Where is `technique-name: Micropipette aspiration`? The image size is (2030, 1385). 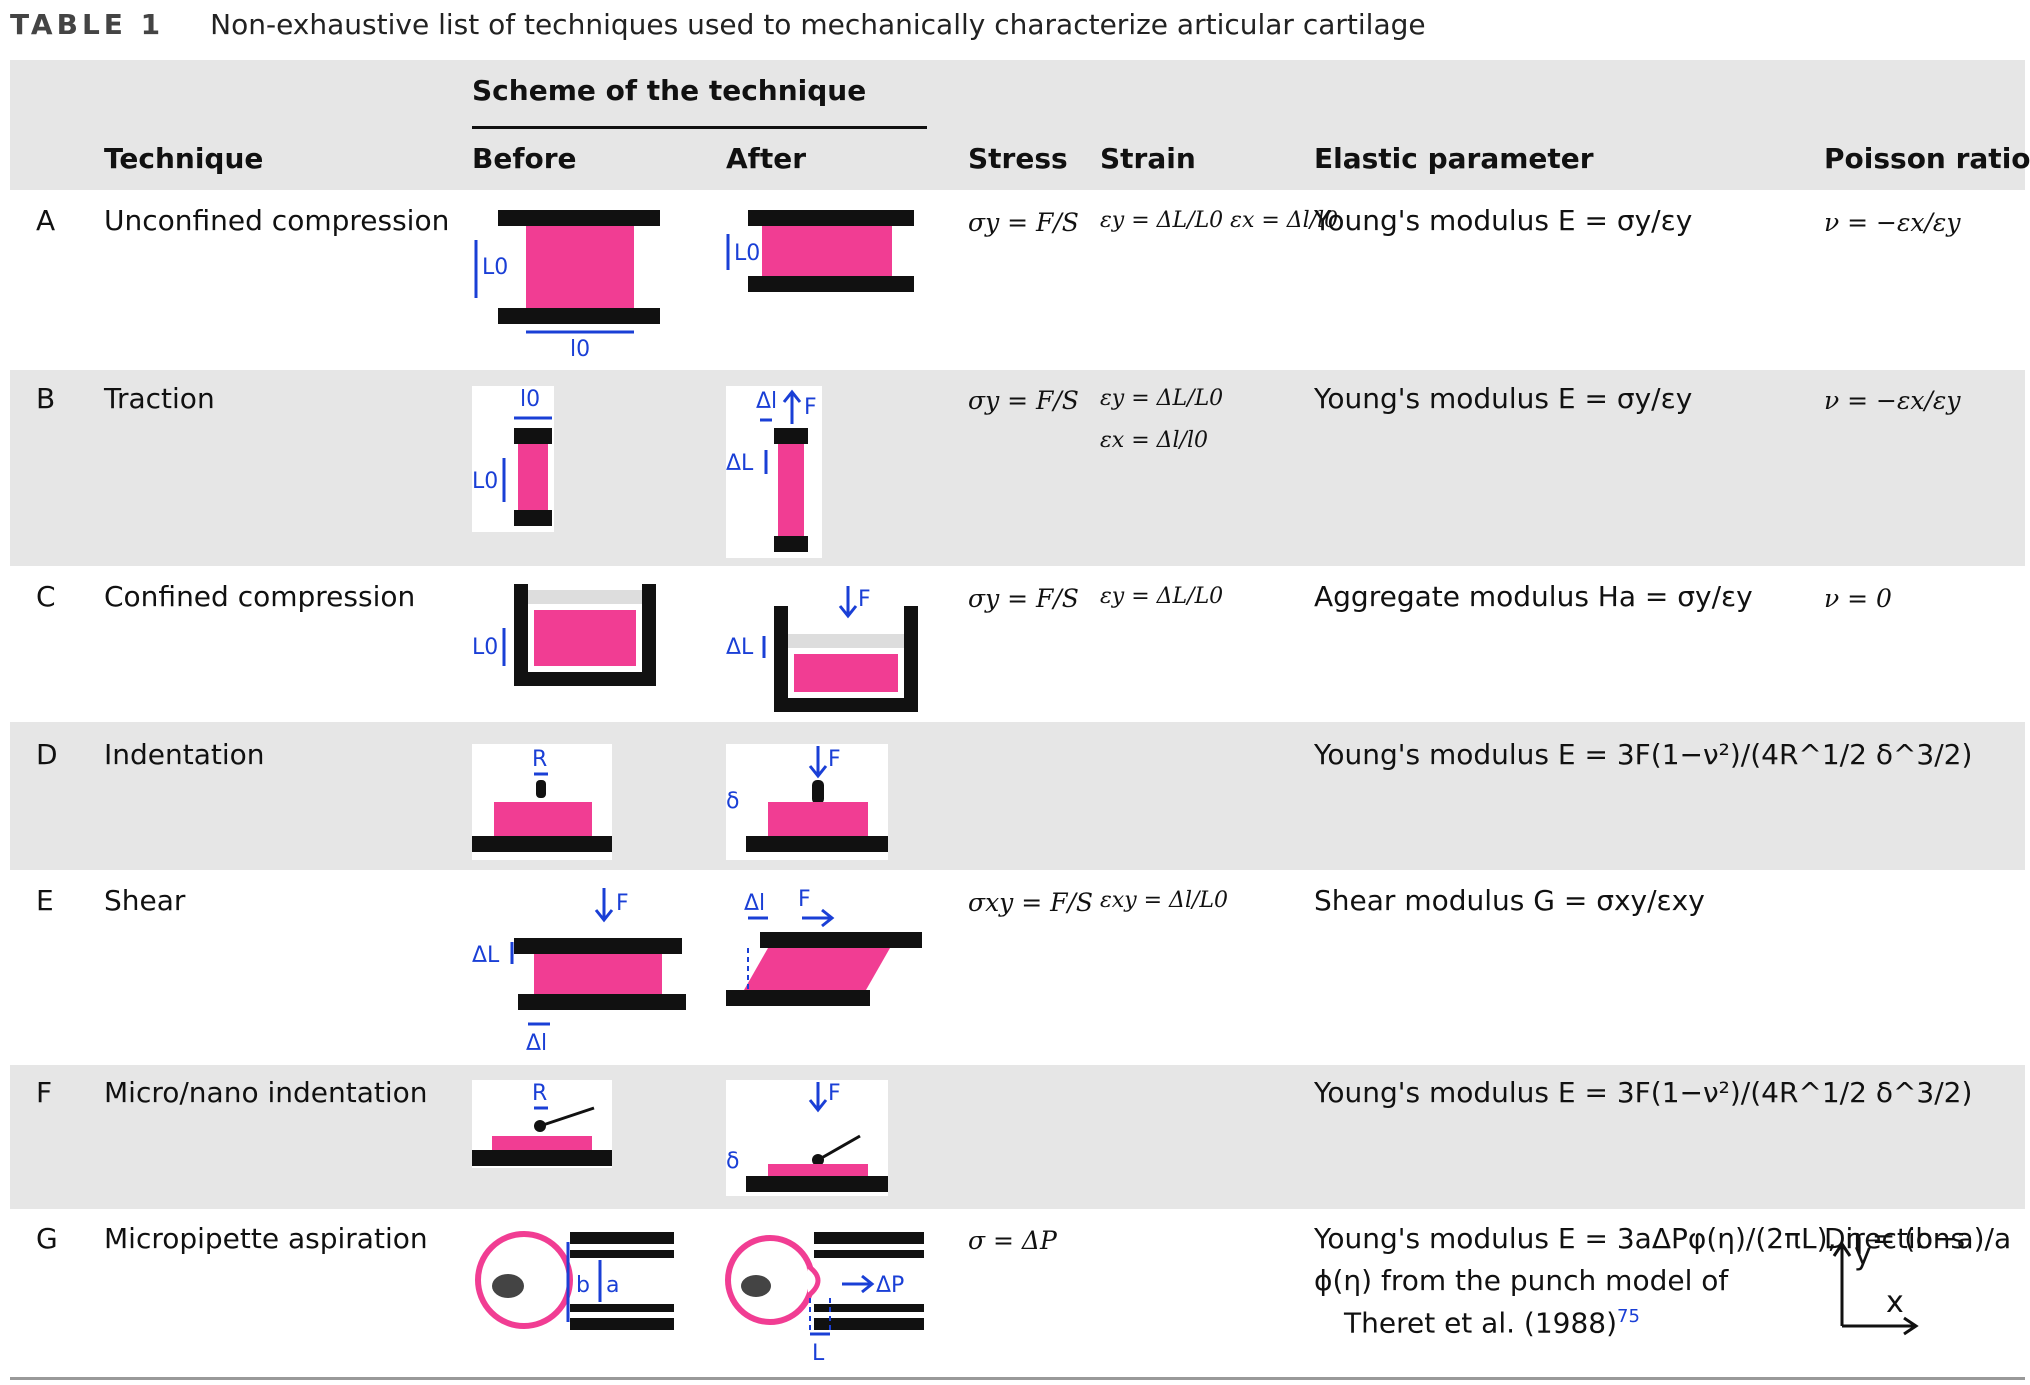 technique-name: Micropipette aspiration is located at coordinates (266, 1238).